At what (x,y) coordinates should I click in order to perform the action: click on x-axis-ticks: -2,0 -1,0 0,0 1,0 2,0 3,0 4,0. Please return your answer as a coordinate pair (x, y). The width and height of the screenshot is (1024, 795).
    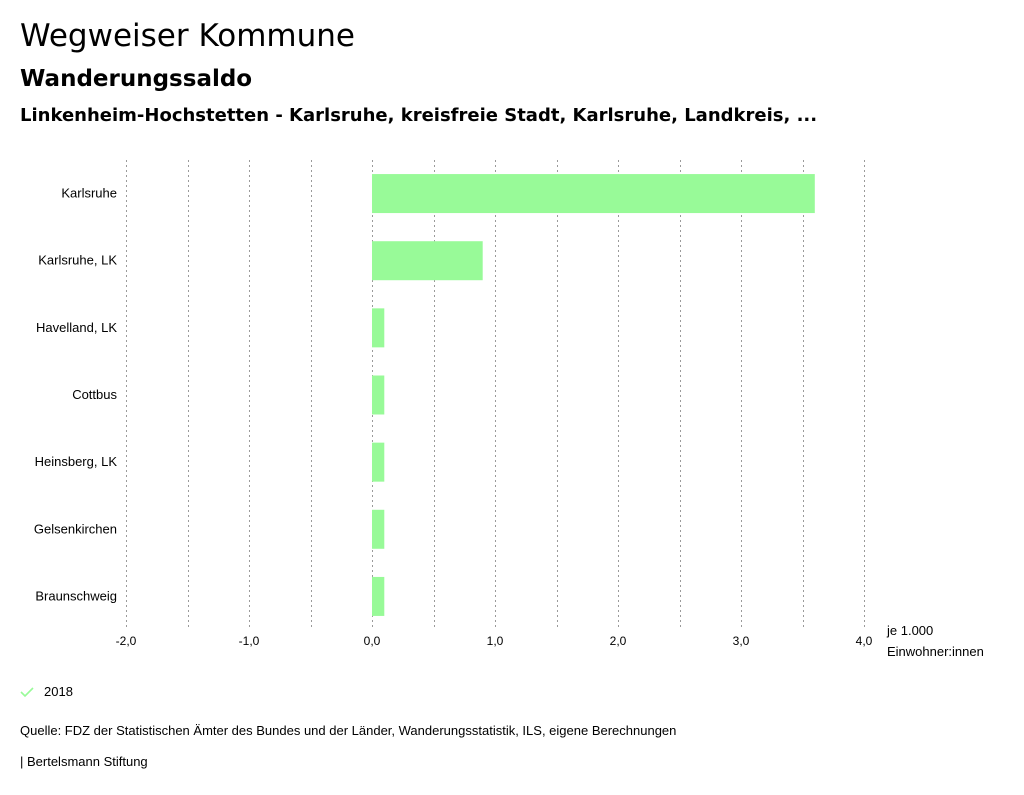
    Looking at the image, I should click on (494, 641).